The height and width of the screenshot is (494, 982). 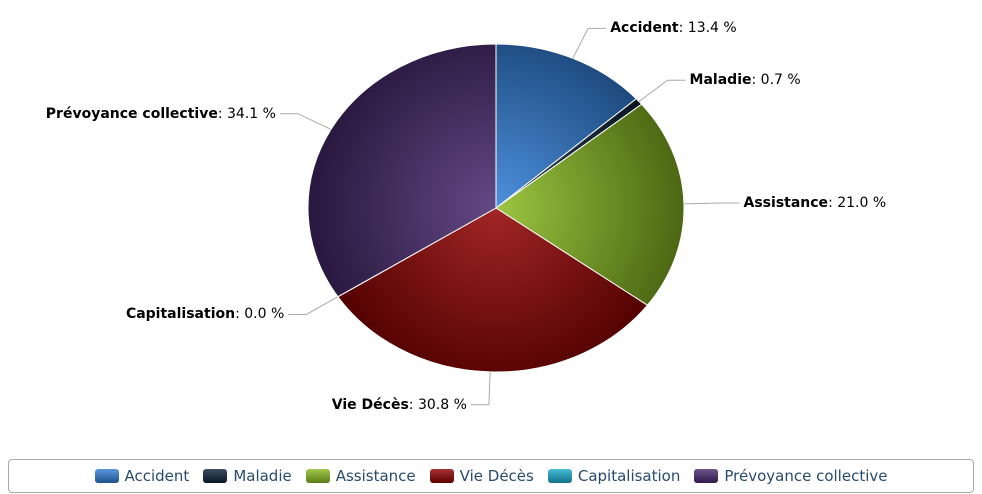 I want to click on pie-slice, so click(x=566, y=126).